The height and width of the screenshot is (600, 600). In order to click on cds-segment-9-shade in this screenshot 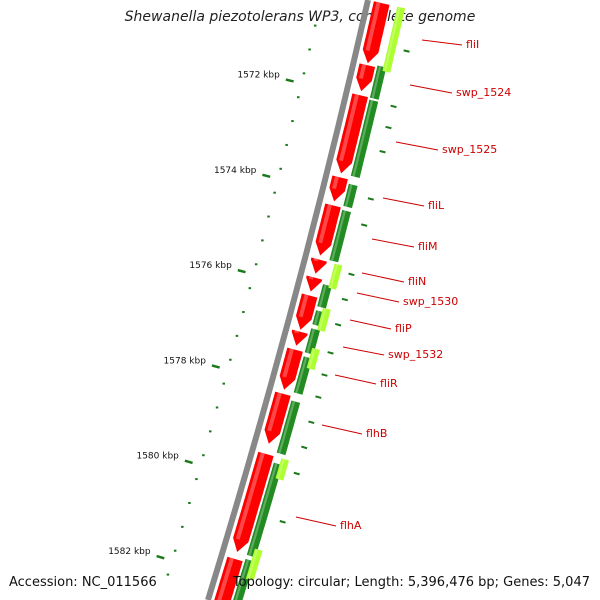, I will do `click(263, 510)`.